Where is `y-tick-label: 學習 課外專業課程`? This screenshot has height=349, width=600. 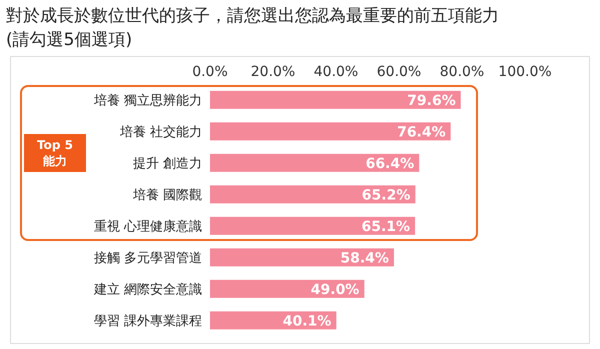
y-tick-label: 學習 課外專業課程 is located at coordinates (148, 321).